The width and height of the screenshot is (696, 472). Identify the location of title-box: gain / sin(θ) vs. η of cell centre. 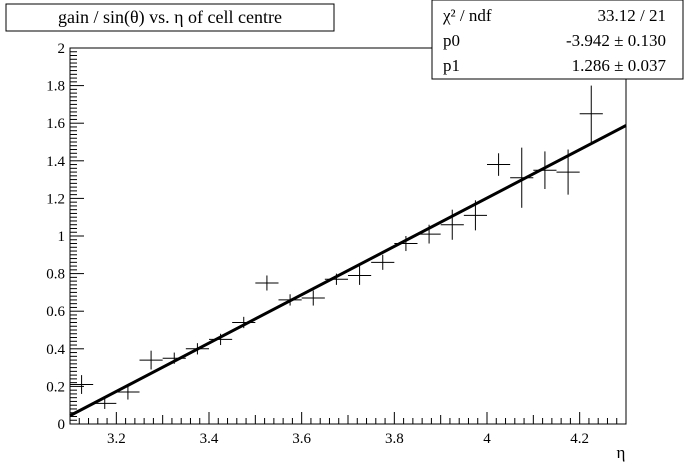
(170, 17).